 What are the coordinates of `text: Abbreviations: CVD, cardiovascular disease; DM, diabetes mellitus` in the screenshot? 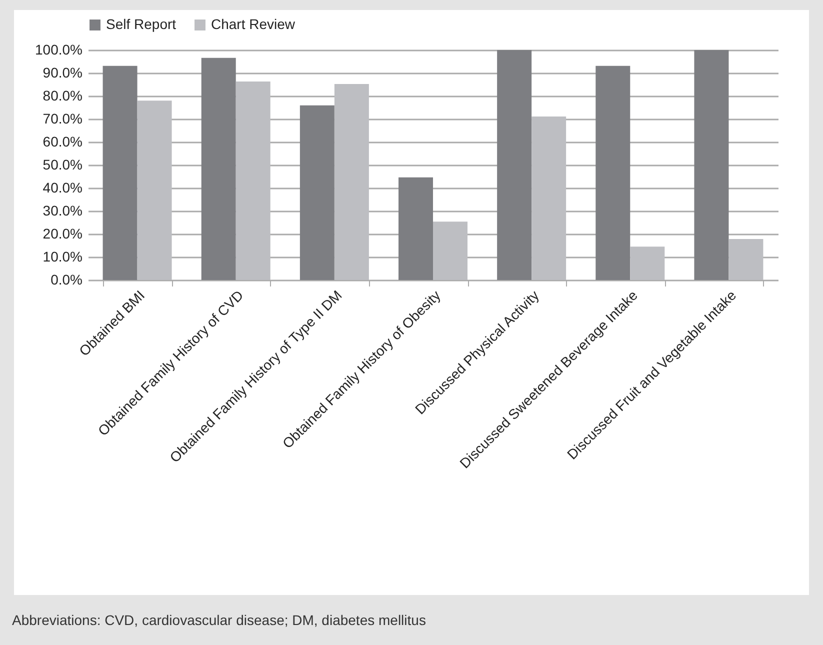 It's located at (219, 620).